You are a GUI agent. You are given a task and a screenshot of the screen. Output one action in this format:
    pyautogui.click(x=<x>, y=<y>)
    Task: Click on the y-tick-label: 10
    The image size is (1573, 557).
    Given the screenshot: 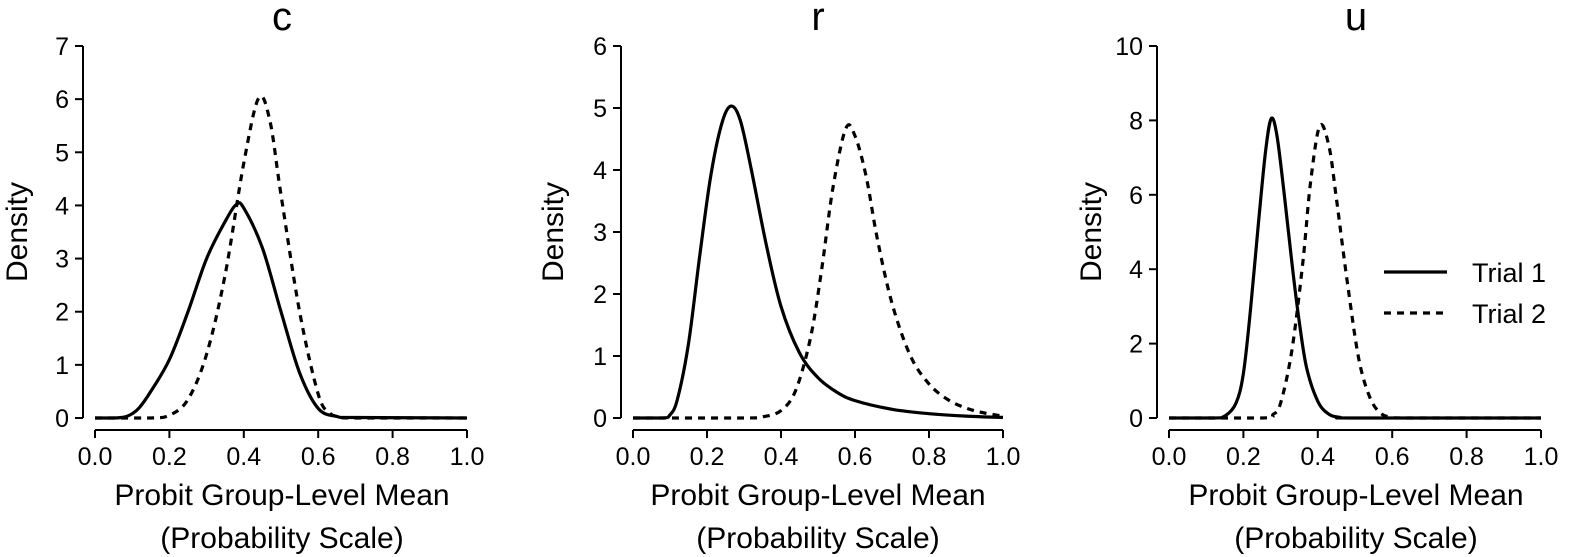 What is the action you would take?
    pyautogui.click(x=1129, y=47)
    